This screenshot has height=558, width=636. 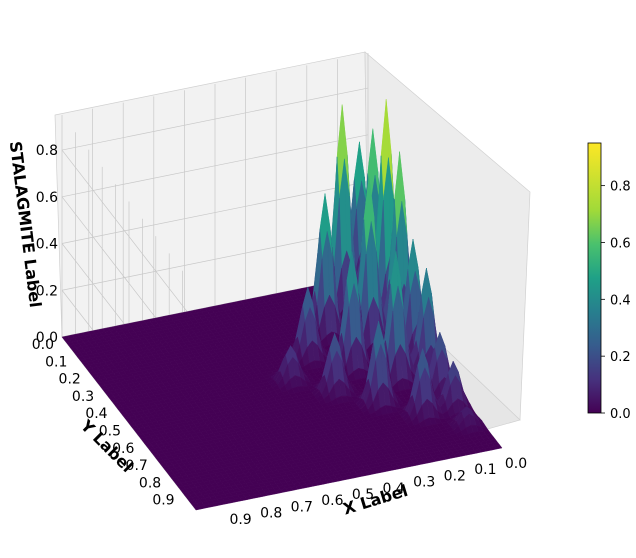 I want to click on y-tick-label: 0.1, so click(x=56, y=362).